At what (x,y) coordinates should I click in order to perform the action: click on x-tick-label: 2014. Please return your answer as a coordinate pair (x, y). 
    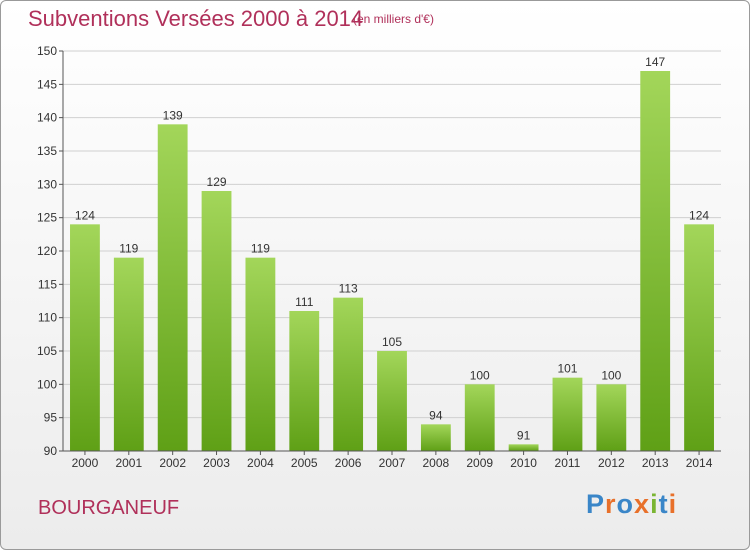
    Looking at the image, I should click on (699, 463).